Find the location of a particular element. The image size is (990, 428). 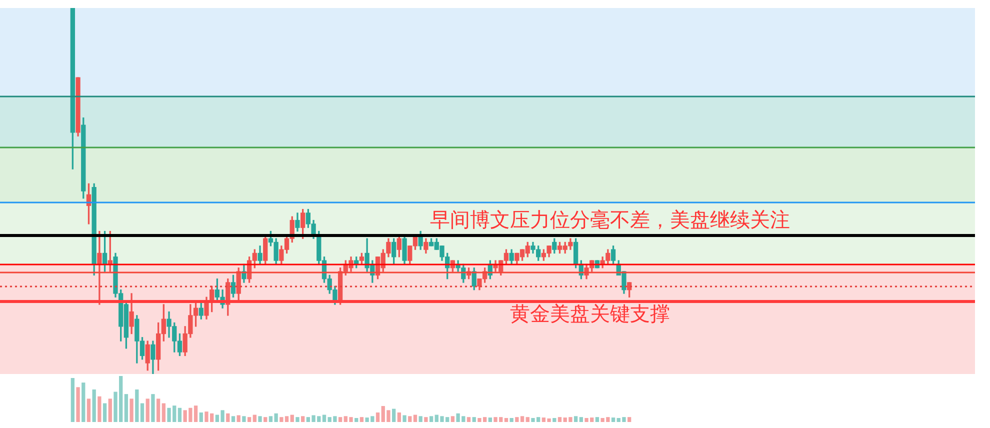

ref-line-label: 早间博文压力位分毫不差，美盘继续关注 is located at coordinates (610, 220).